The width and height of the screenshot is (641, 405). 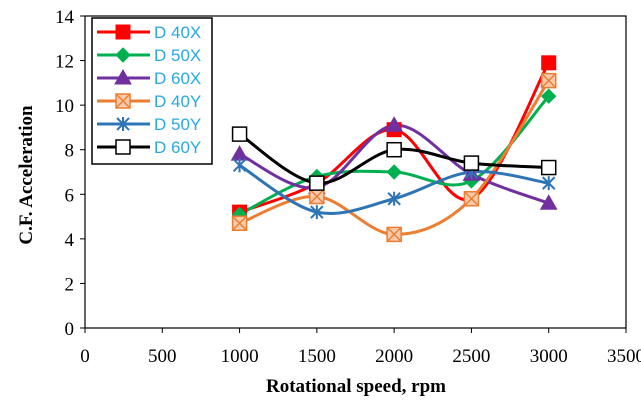 I want to click on x-tick-label: 1000, so click(x=240, y=356).